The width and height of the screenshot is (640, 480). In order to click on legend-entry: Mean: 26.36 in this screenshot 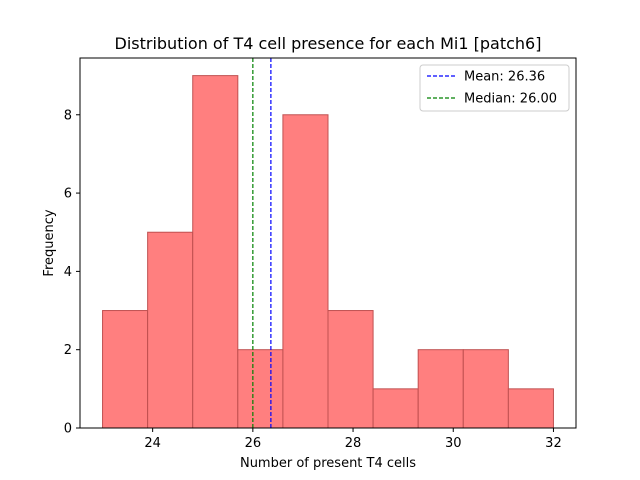, I will do `click(504, 77)`.